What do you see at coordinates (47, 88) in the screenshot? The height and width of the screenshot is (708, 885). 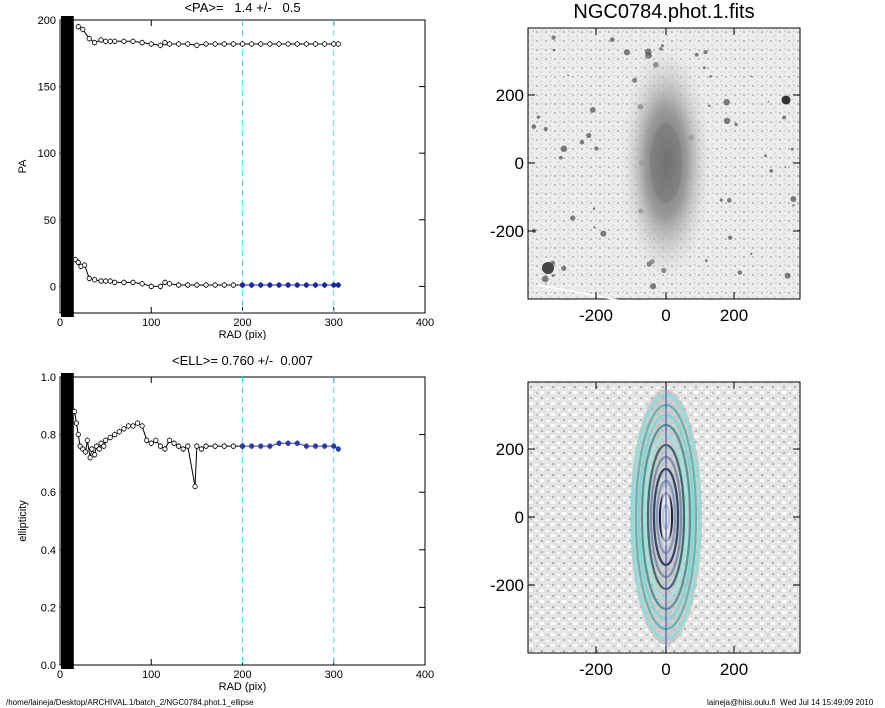 I see `y-tick-label: 150` at bounding box center [47, 88].